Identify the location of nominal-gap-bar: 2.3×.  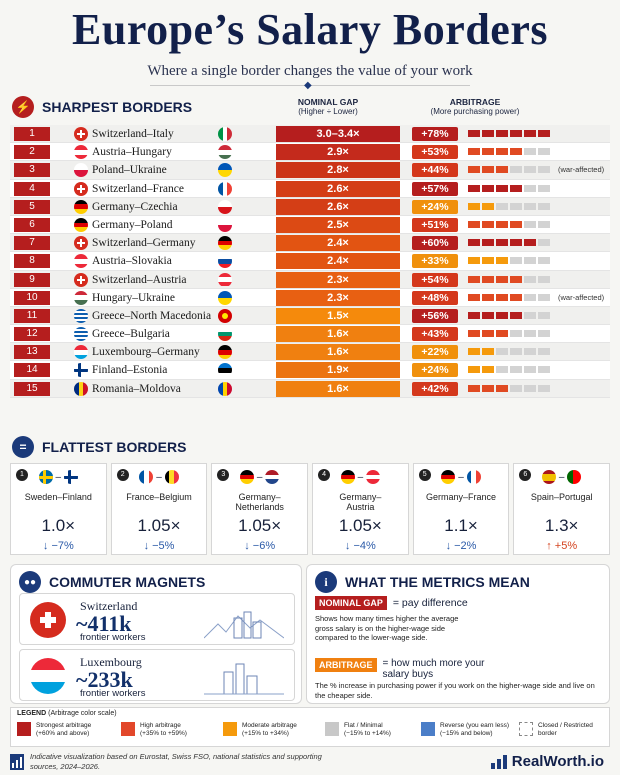
(338, 279).